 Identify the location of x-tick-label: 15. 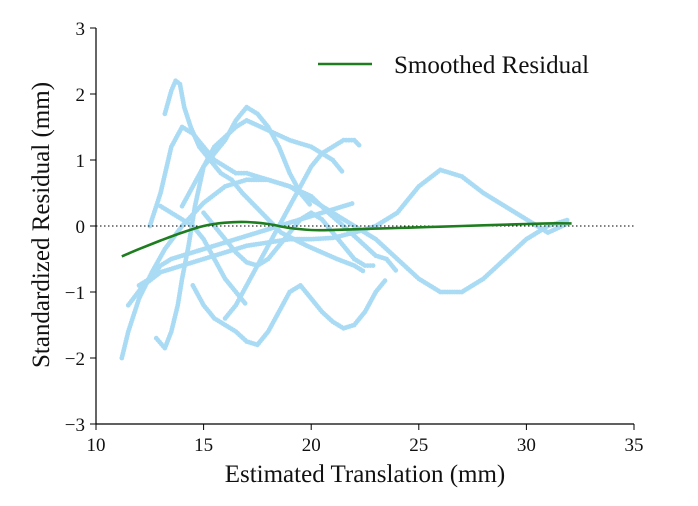
(203, 445).